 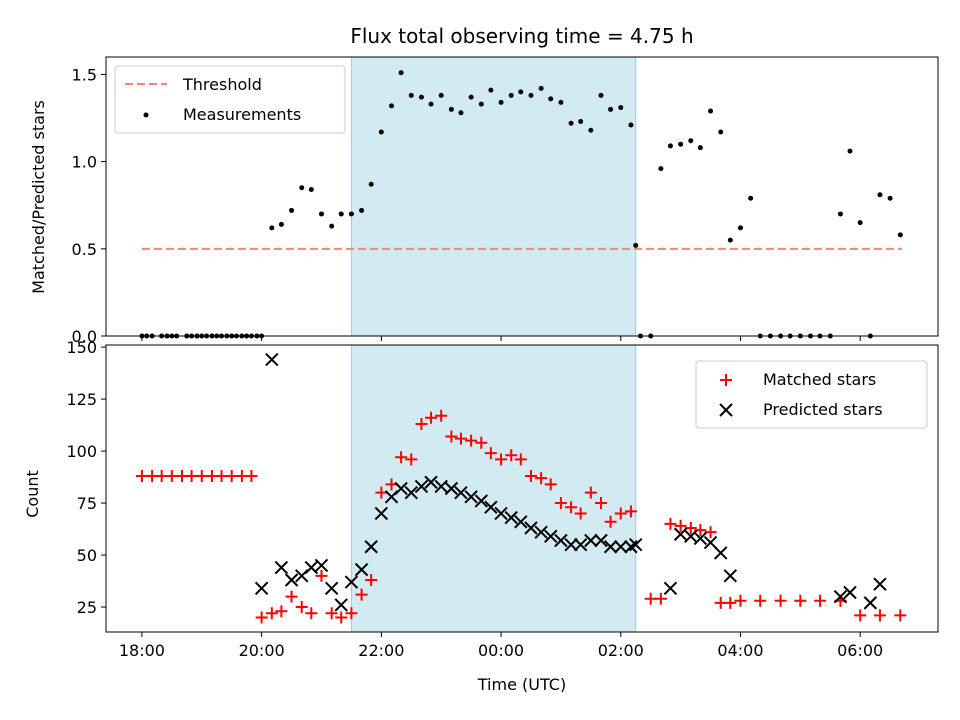 What do you see at coordinates (81, 347) in the screenshot?
I see `y-tick-label: 150` at bounding box center [81, 347].